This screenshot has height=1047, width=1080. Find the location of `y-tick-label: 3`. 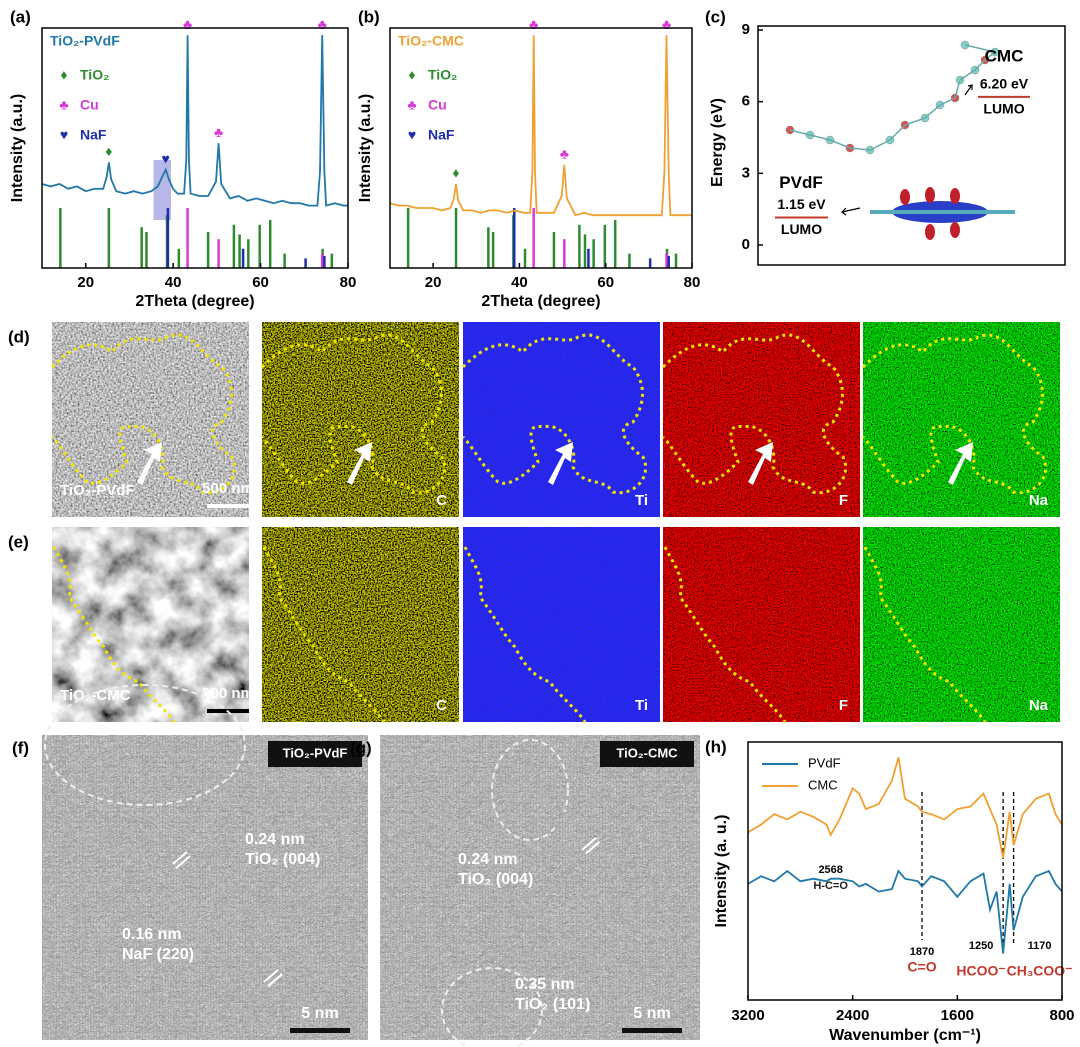

y-tick-label: 3 is located at coordinates (746, 172).